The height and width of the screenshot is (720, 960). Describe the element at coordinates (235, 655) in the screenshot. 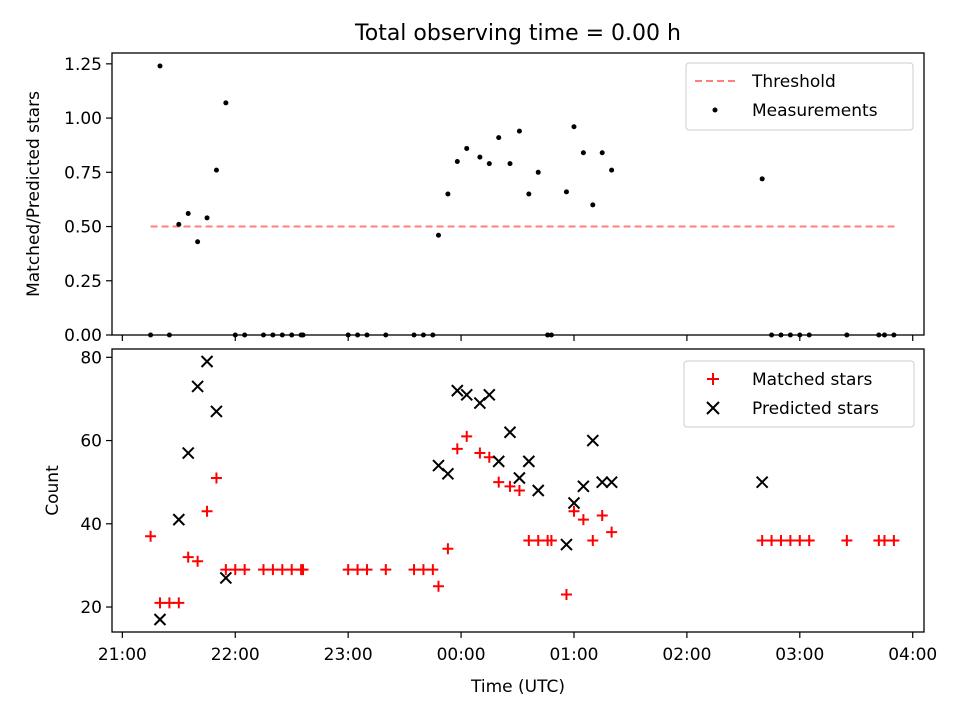

I see `x-tick-label: 22:00` at that location.